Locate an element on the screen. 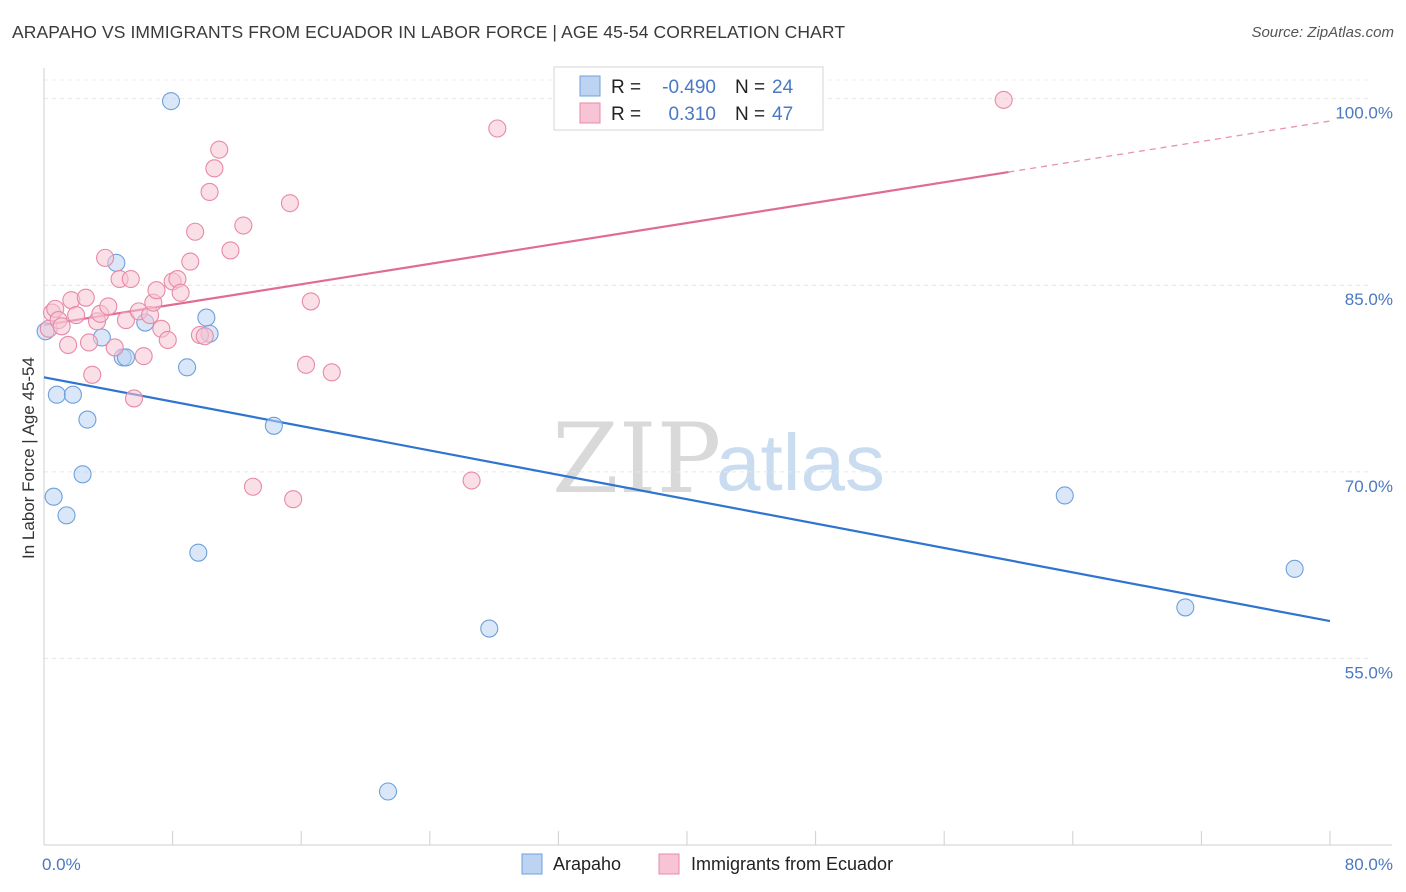  y-tick-label: 100.0% is located at coordinates (1364, 113).